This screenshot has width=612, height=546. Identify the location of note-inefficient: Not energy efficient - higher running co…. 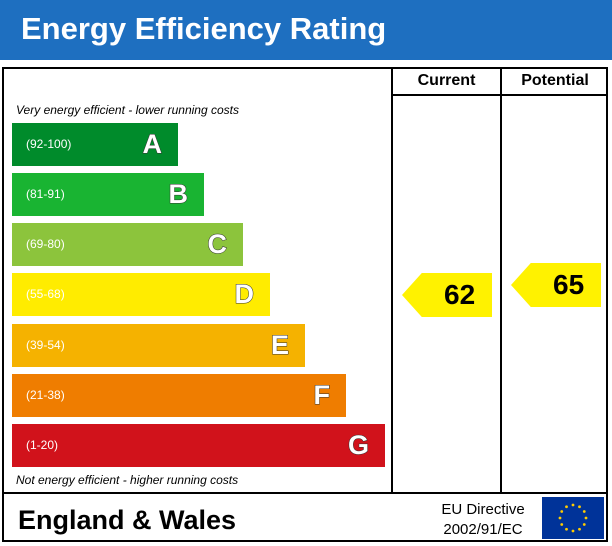
(127, 480).